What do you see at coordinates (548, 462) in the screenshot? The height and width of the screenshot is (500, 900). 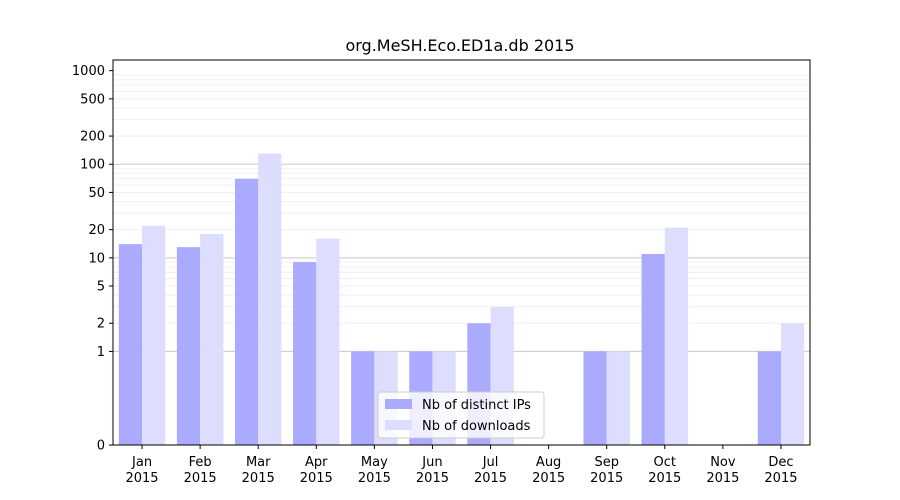 I see `x-tick-label-month: Aug` at bounding box center [548, 462].